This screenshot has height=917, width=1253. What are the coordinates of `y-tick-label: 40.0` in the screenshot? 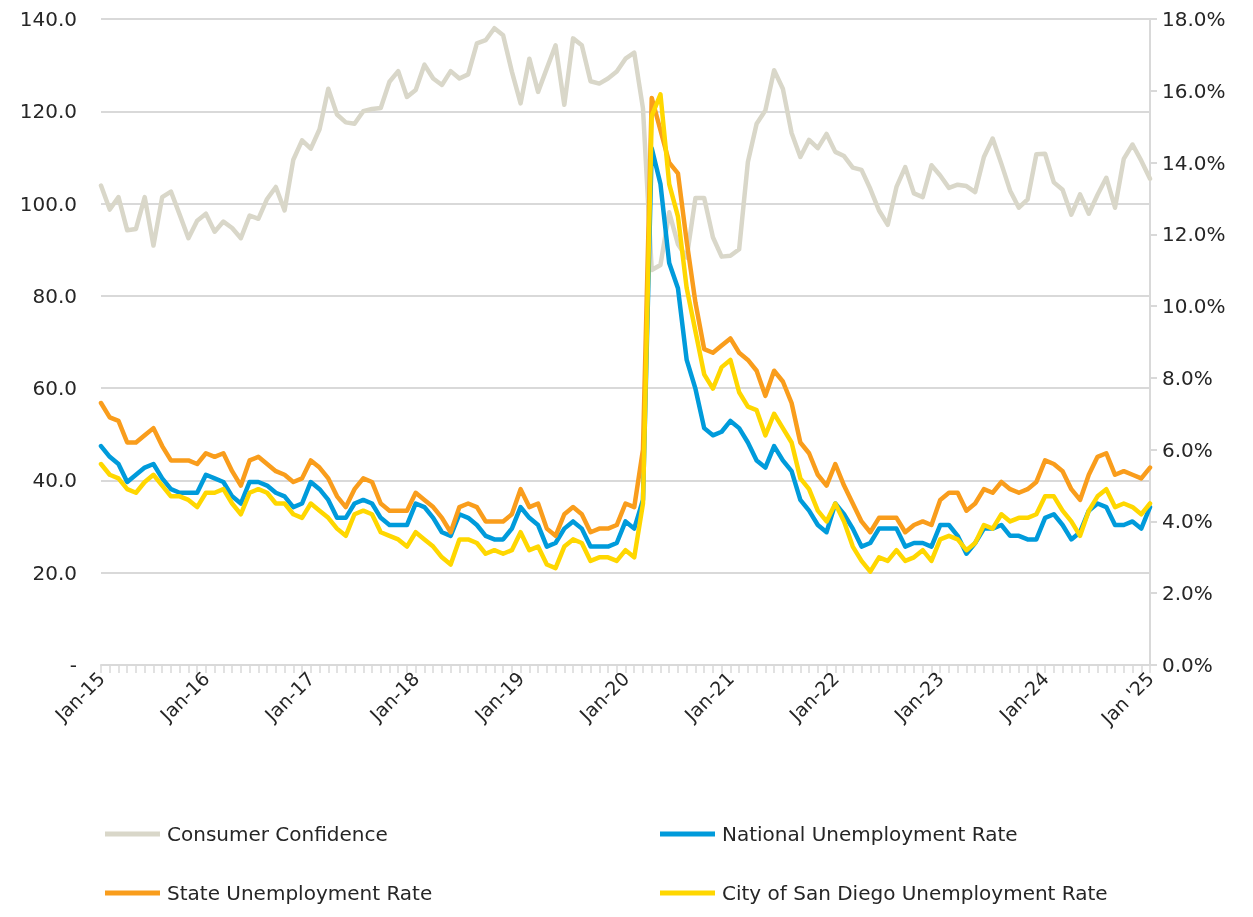 It's located at (54, 480).